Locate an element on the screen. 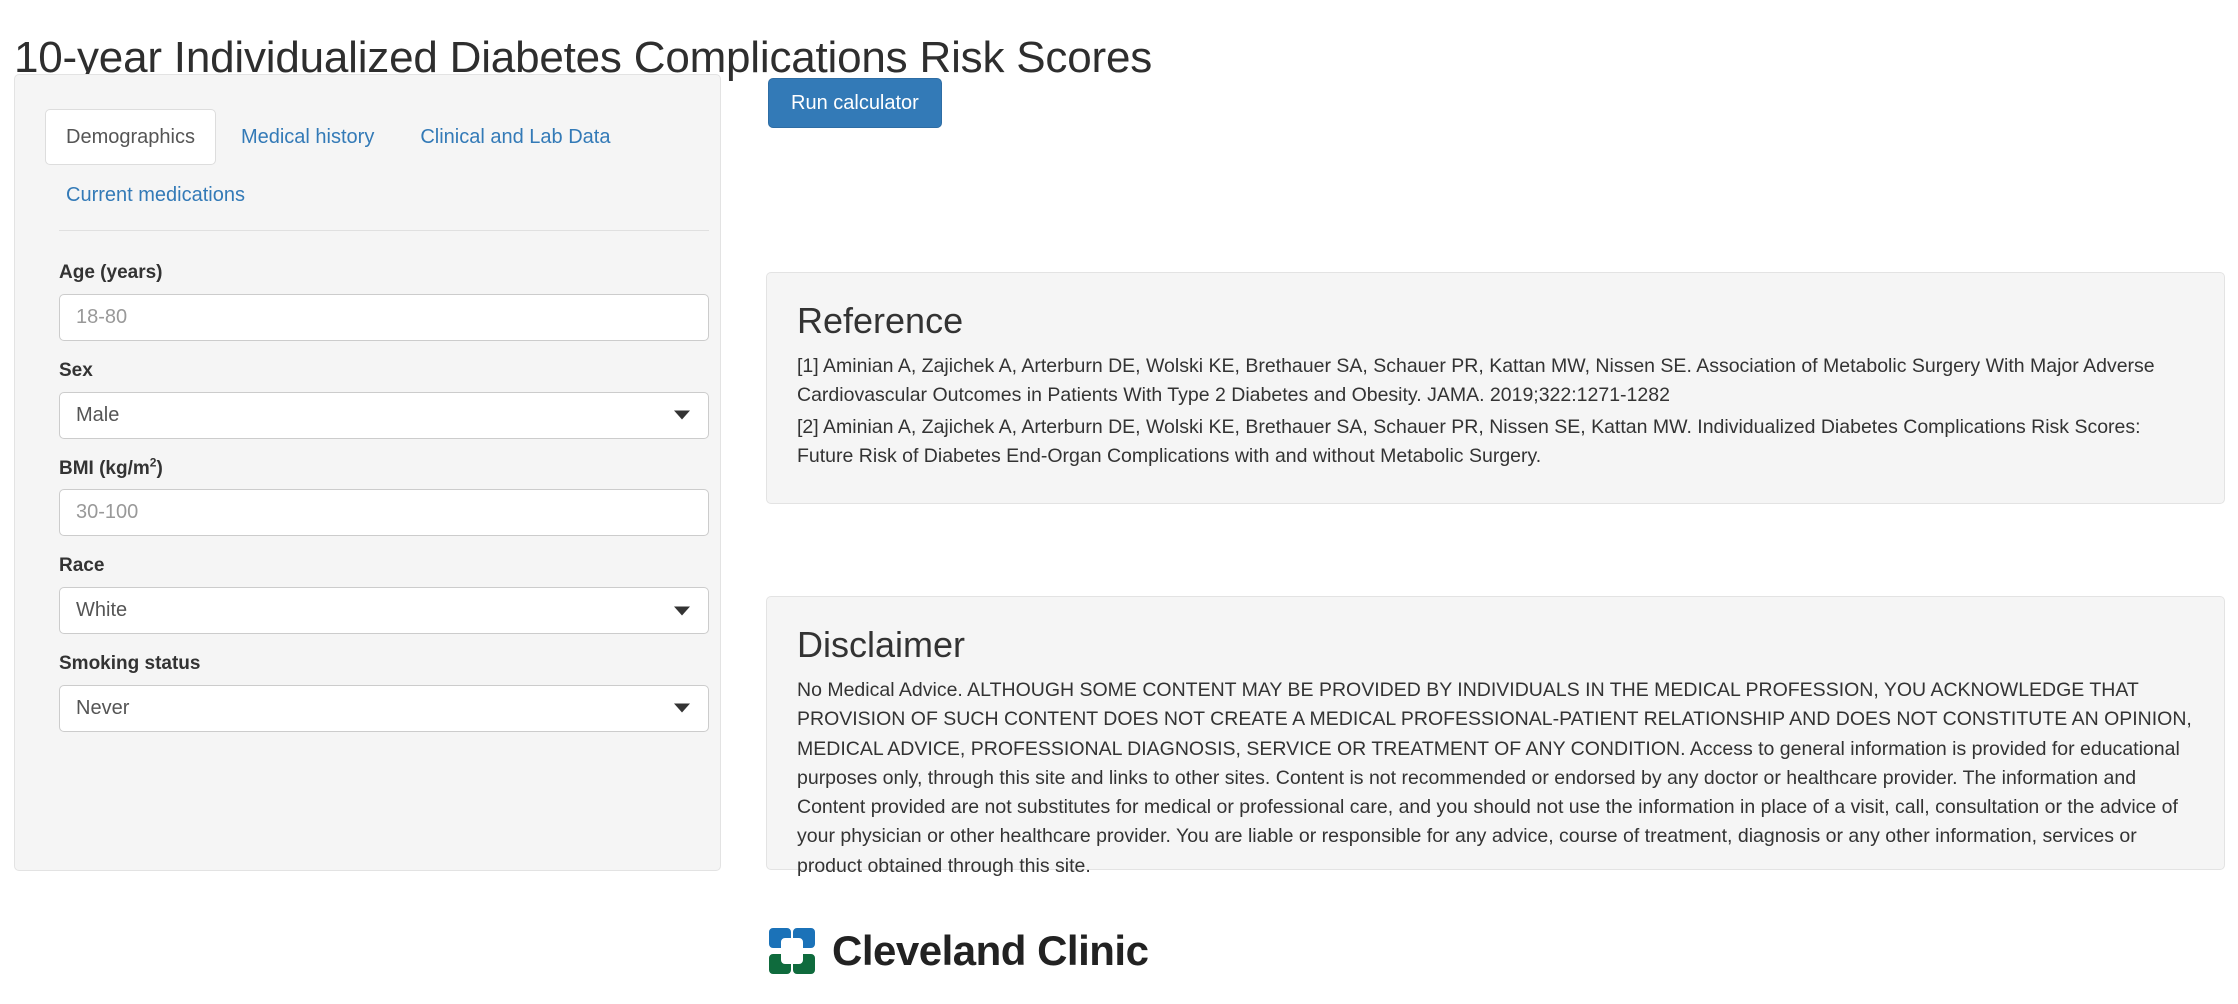  disclaimer-heading: Disclaimer is located at coordinates (881, 644).